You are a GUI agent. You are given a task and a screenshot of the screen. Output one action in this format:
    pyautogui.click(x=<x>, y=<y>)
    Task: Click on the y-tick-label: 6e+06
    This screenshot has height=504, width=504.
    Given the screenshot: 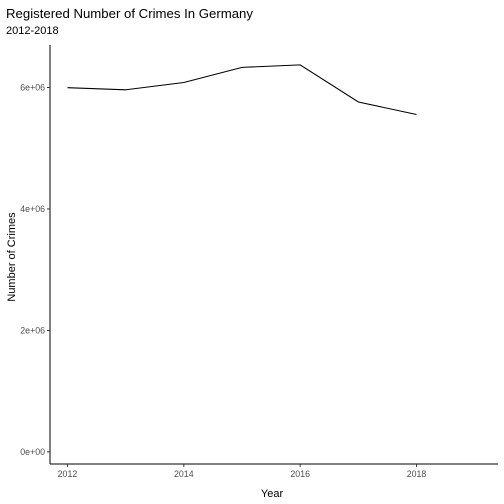 What is the action you would take?
    pyautogui.click(x=32, y=88)
    